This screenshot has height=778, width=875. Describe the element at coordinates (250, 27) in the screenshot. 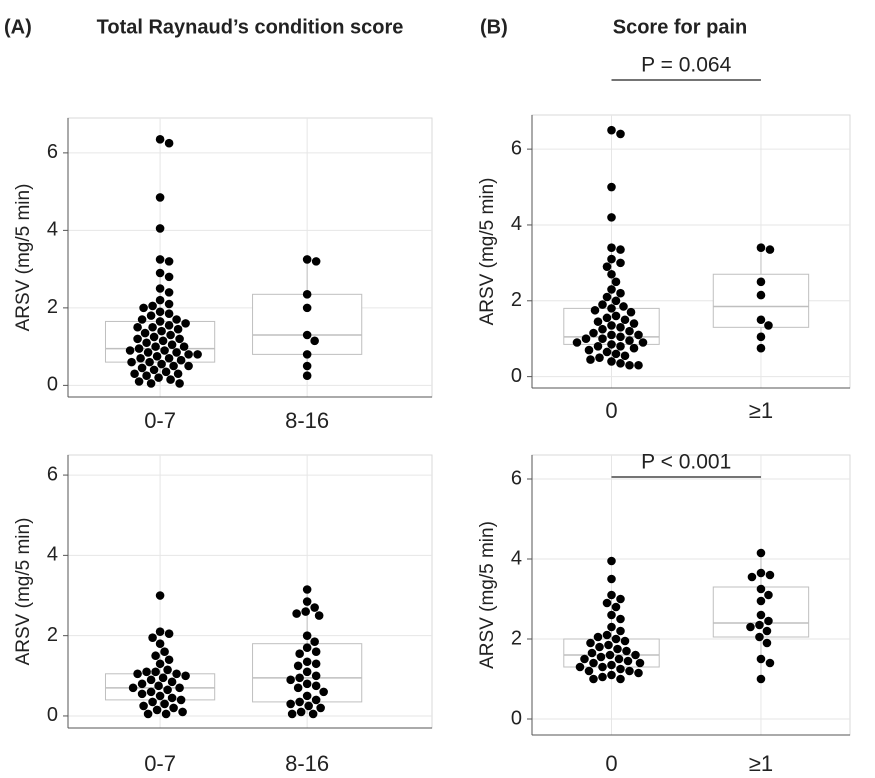

I see `panel-title: Total Raynaud’s condition score` at that location.